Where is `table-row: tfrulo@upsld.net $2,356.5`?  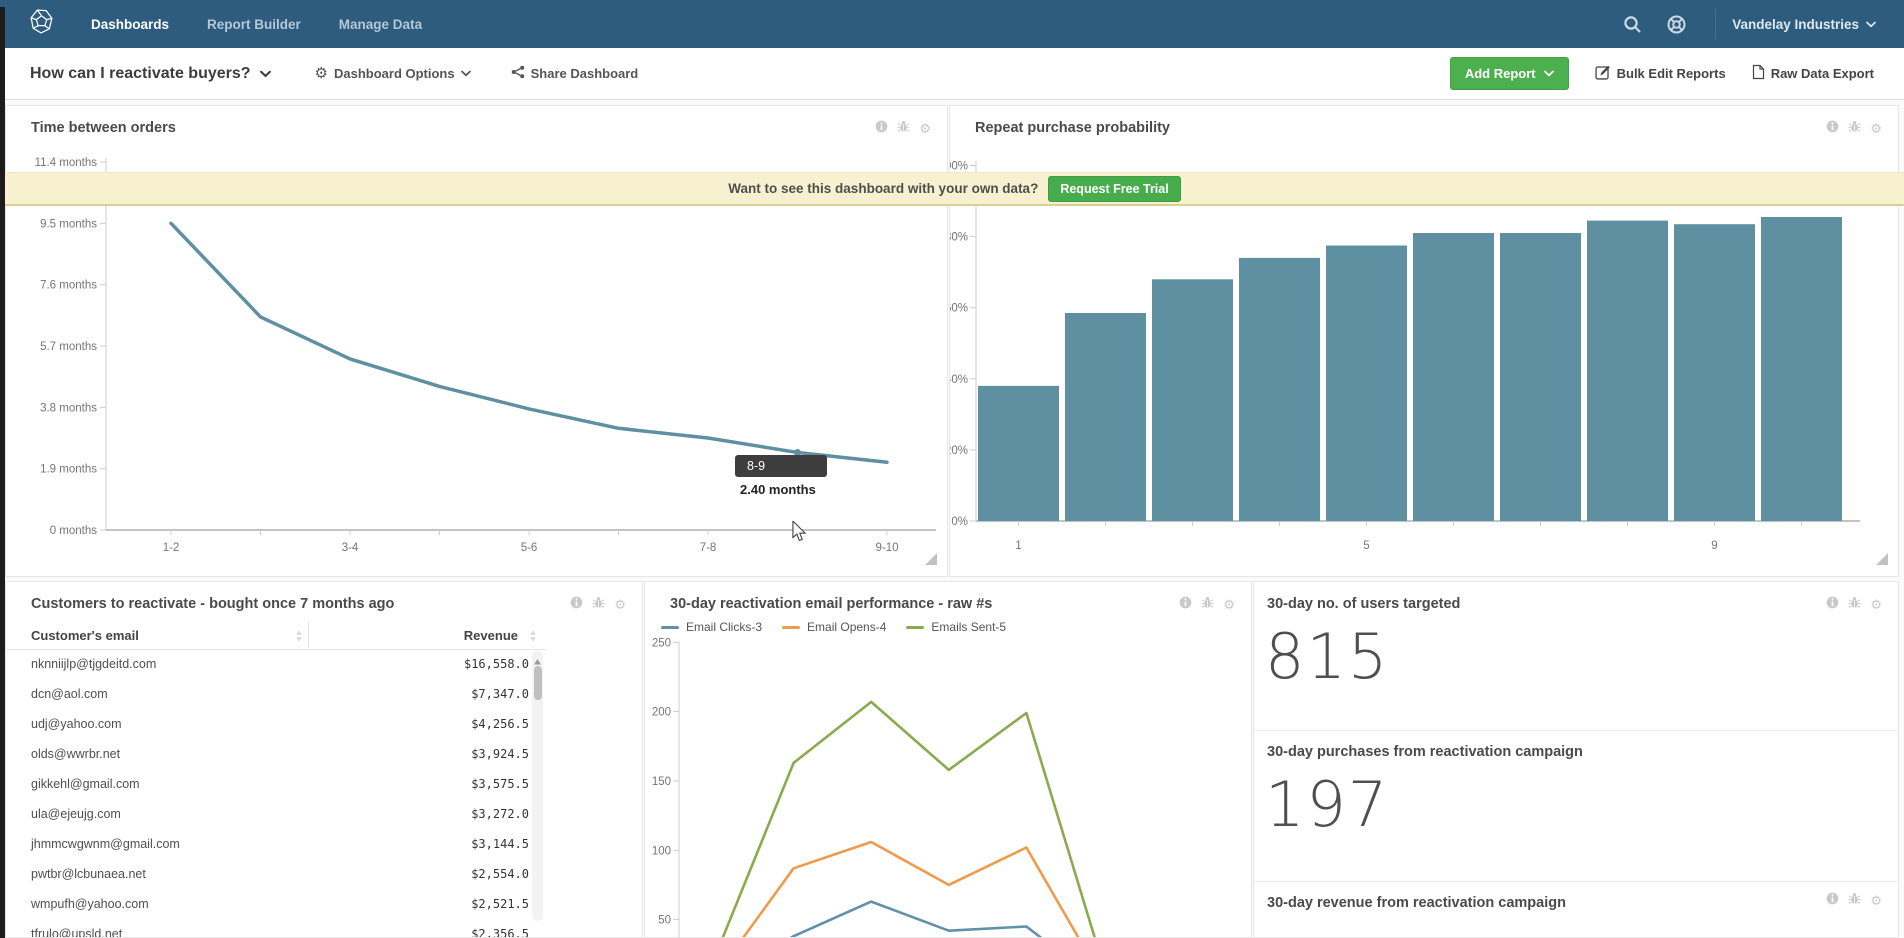 table-row: tfrulo@upsld.net $2,356.5 is located at coordinates (276, 929).